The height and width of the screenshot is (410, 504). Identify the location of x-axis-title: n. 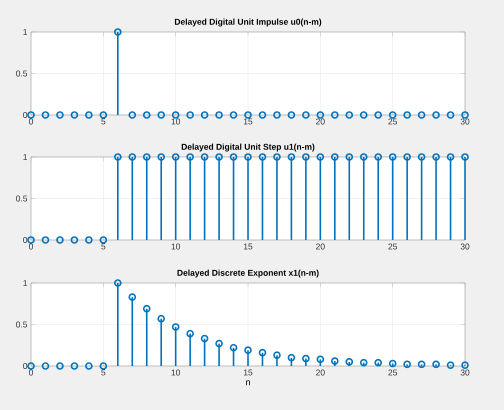
(248, 383).